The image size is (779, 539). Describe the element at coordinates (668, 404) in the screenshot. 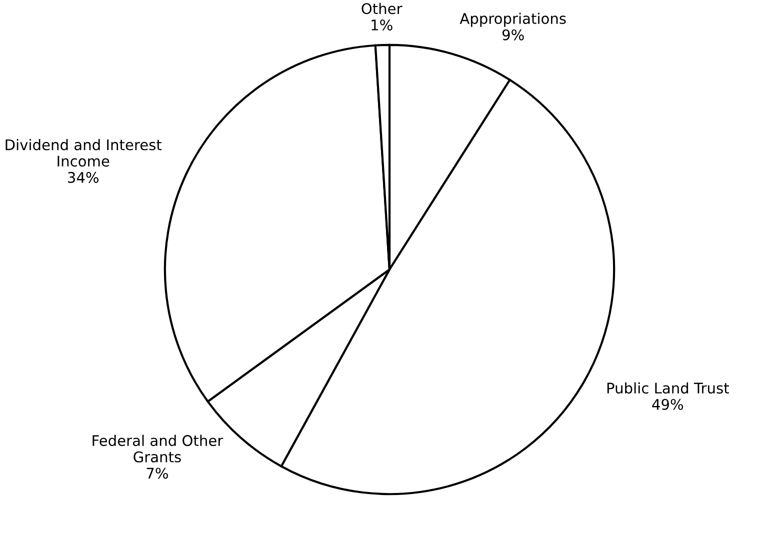

I see `data-label: 49%` at that location.